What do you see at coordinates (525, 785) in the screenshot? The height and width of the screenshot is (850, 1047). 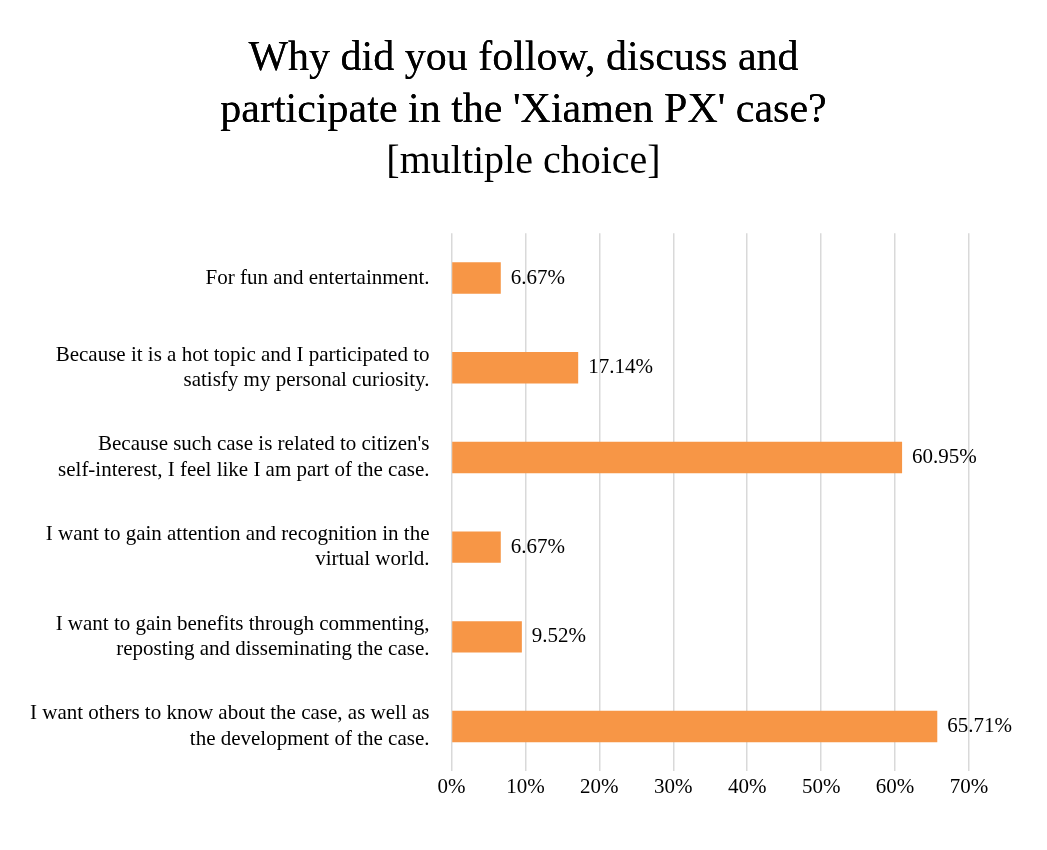 I see `x-tick-label: 10%` at bounding box center [525, 785].